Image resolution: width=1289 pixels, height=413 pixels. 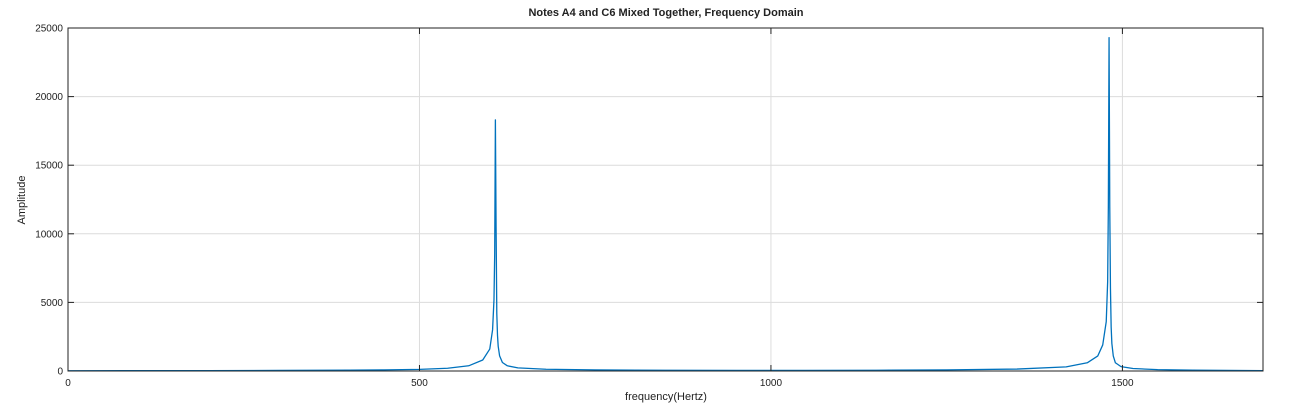 I want to click on x-tick-label: 1000, so click(x=771, y=383).